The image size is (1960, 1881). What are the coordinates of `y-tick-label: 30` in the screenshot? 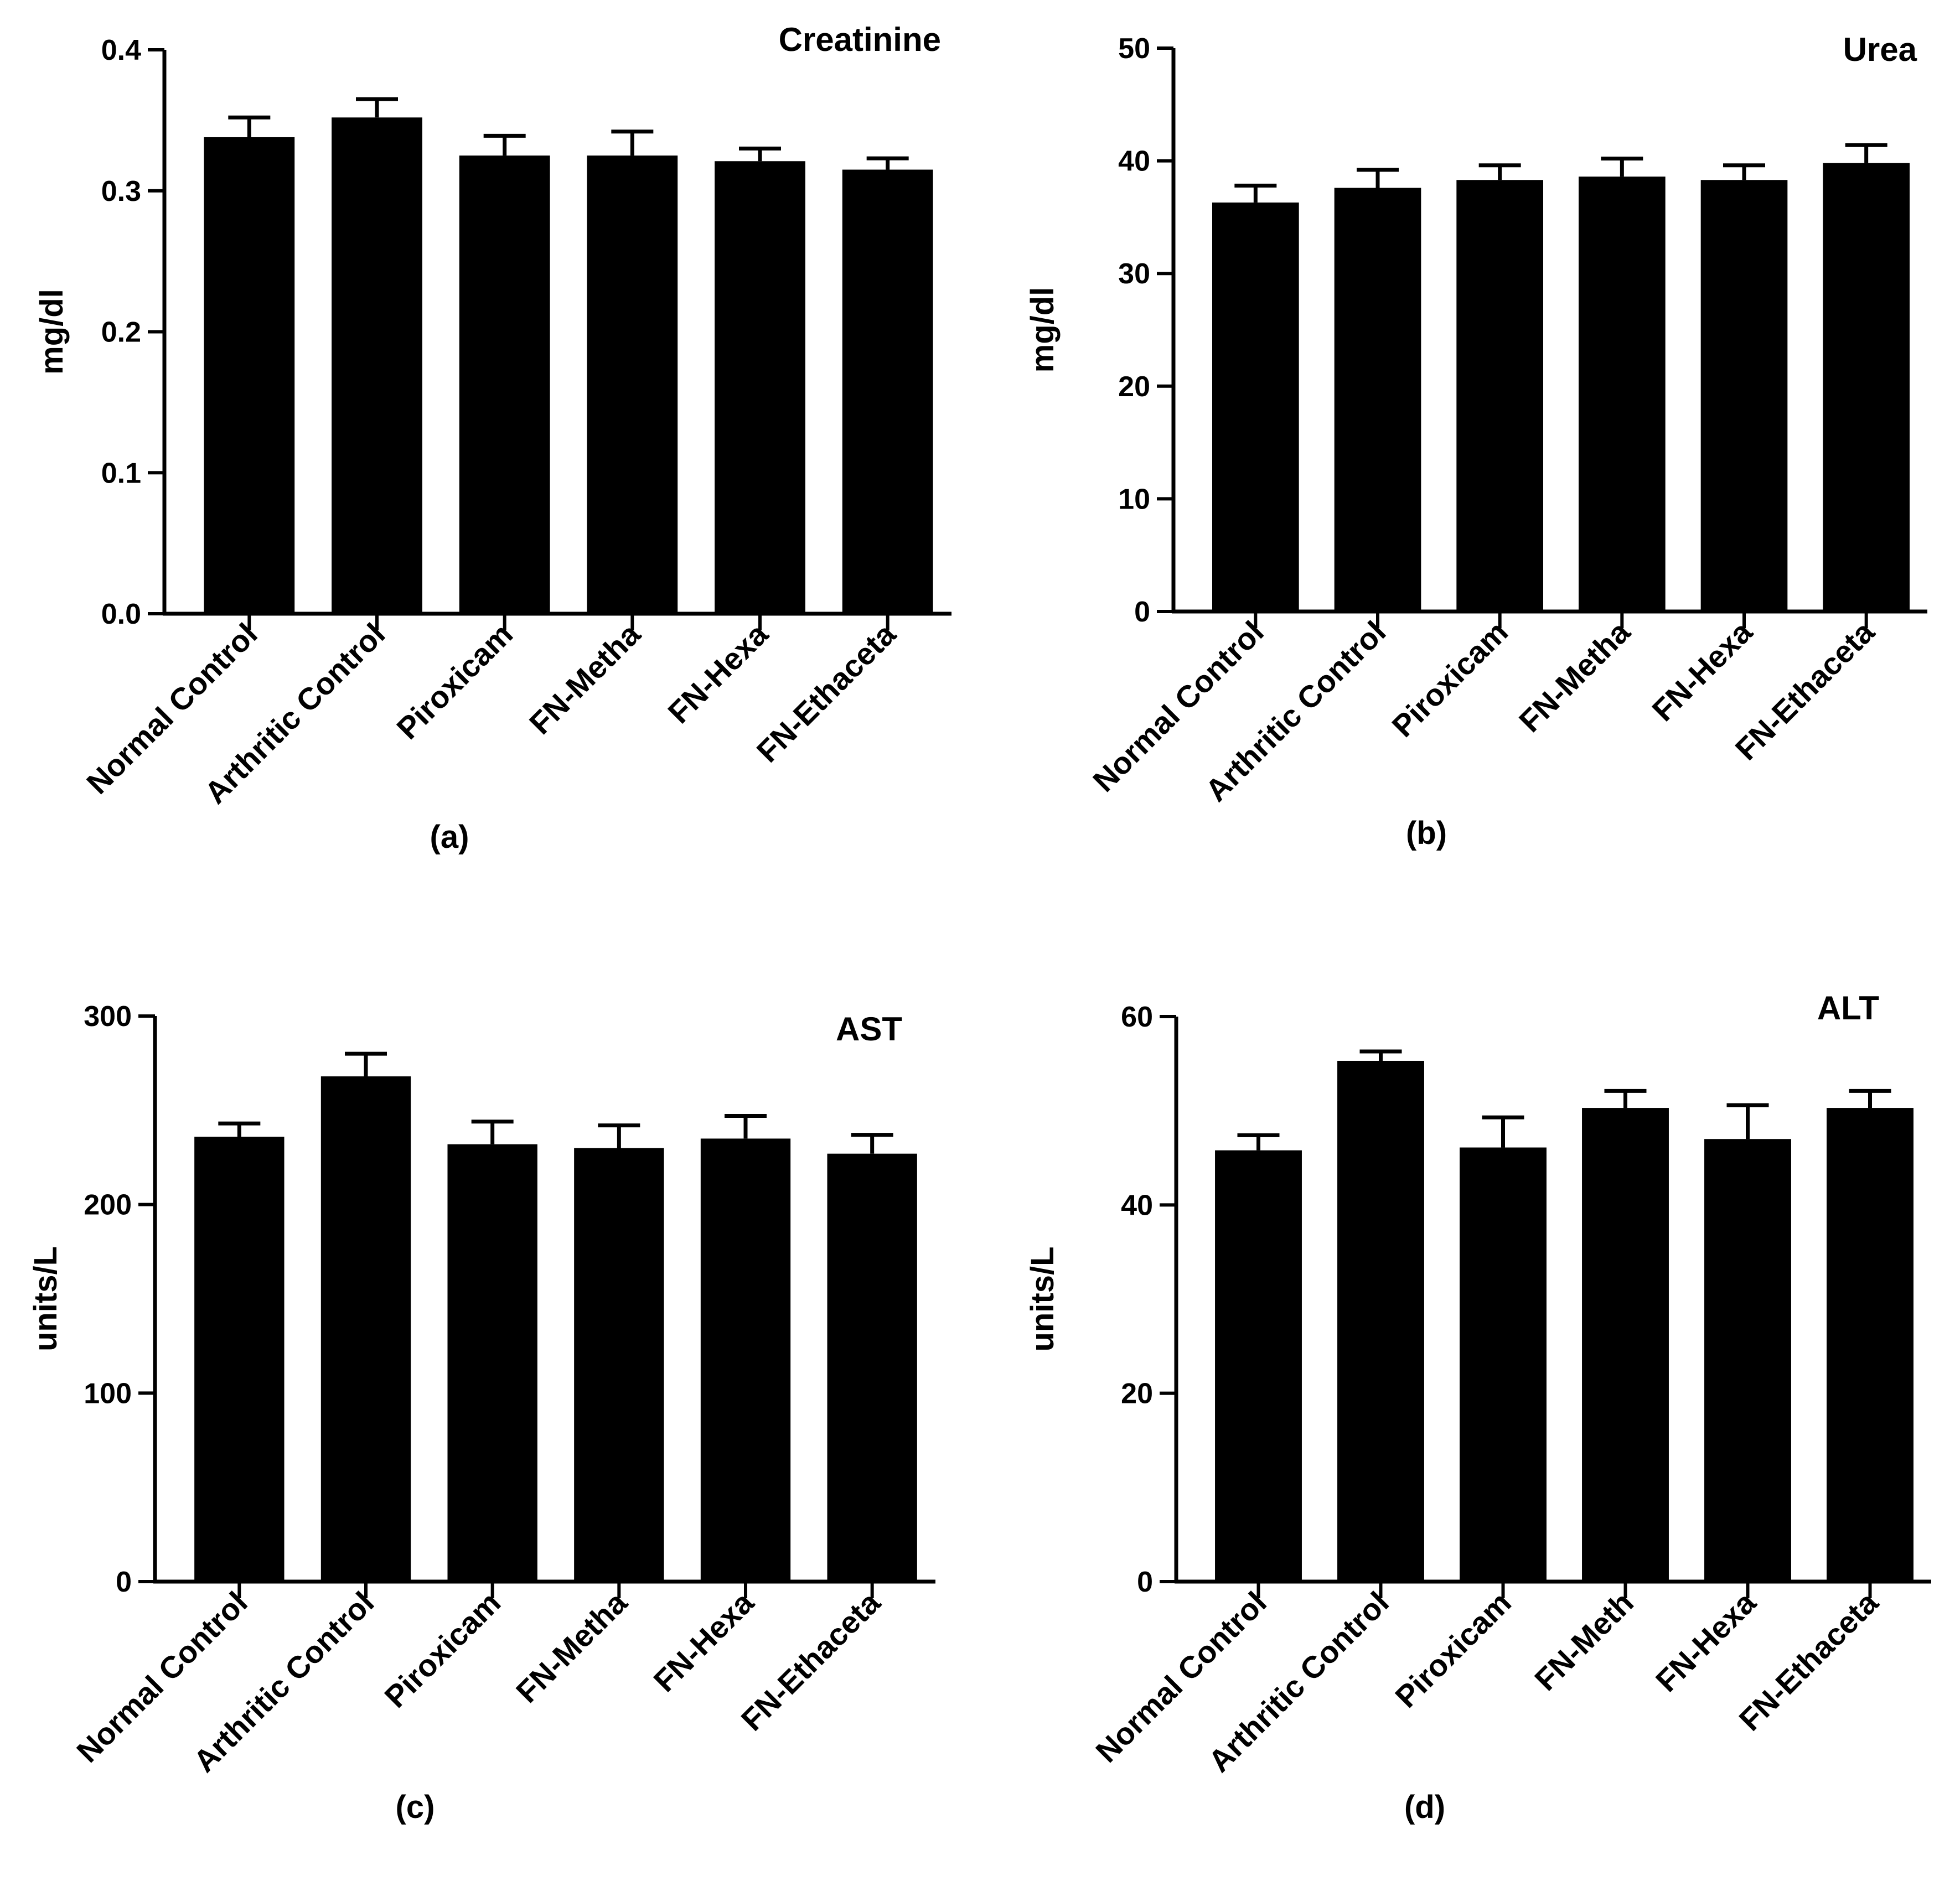 It's located at (1134, 274).